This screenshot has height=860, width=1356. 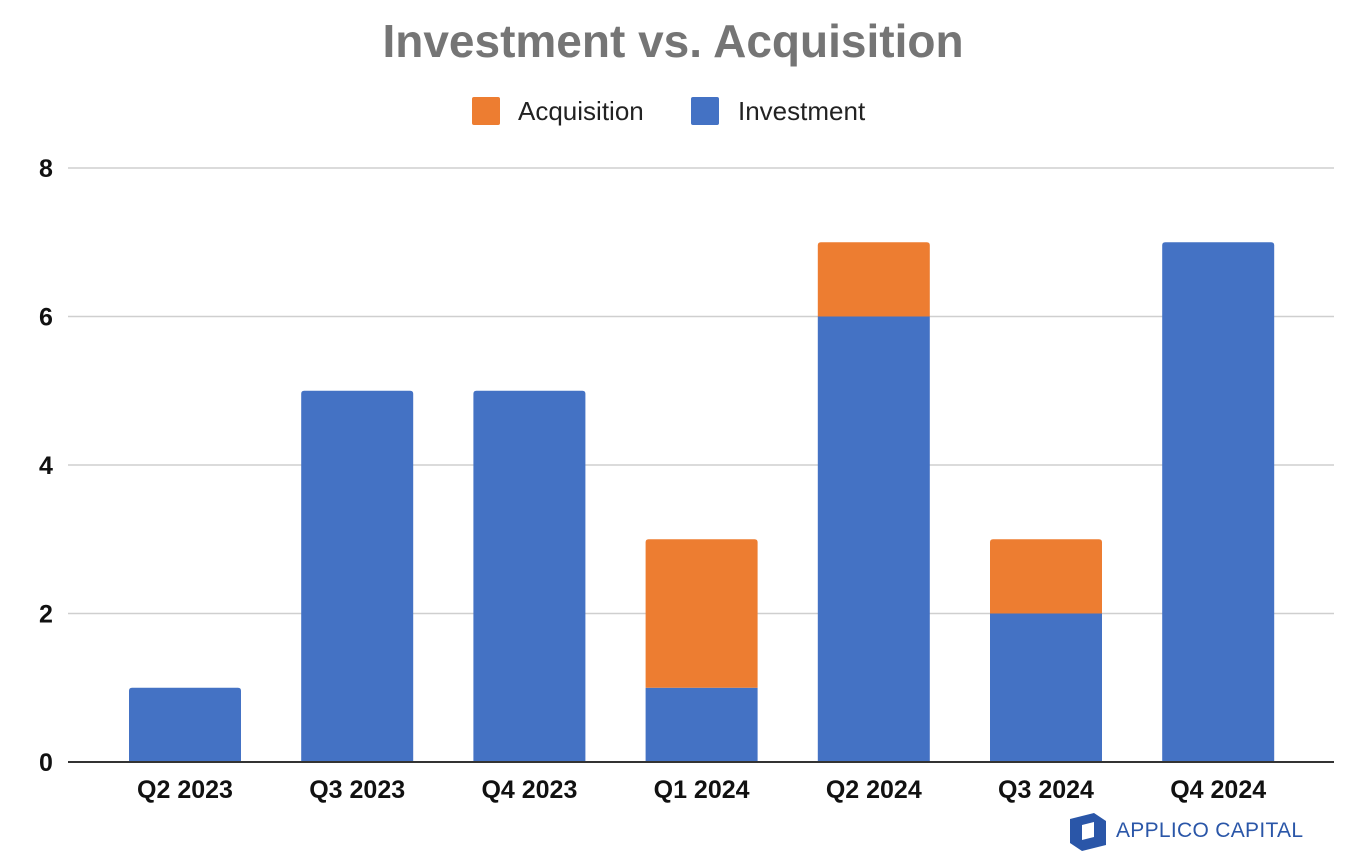 What do you see at coordinates (1088, 832) in the screenshot?
I see `applico-logo-icon` at bounding box center [1088, 832].